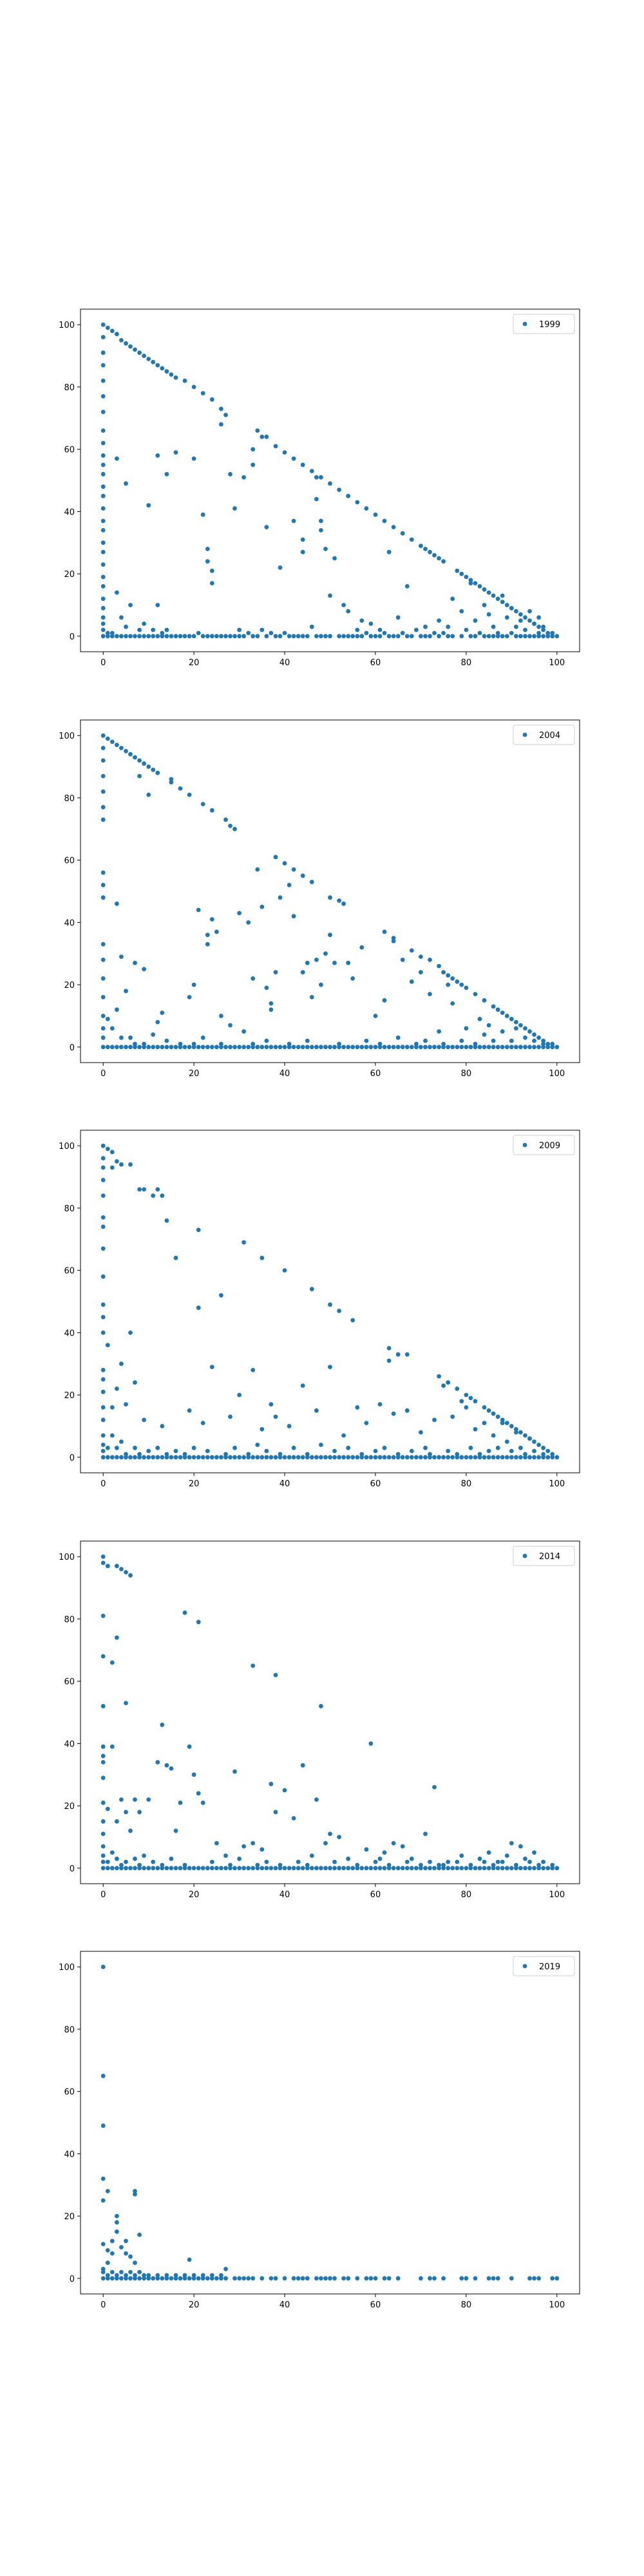 This screenshot has width=644, height=2576. I want to click on x-tick-label: 0, so click(103, 1895).